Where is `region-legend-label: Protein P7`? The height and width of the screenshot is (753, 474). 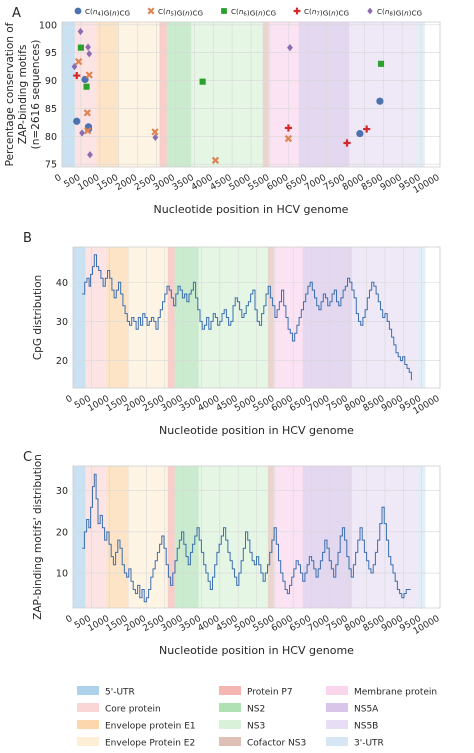 region-legend-label: Protein P7 is located at coordinates (270, 693).